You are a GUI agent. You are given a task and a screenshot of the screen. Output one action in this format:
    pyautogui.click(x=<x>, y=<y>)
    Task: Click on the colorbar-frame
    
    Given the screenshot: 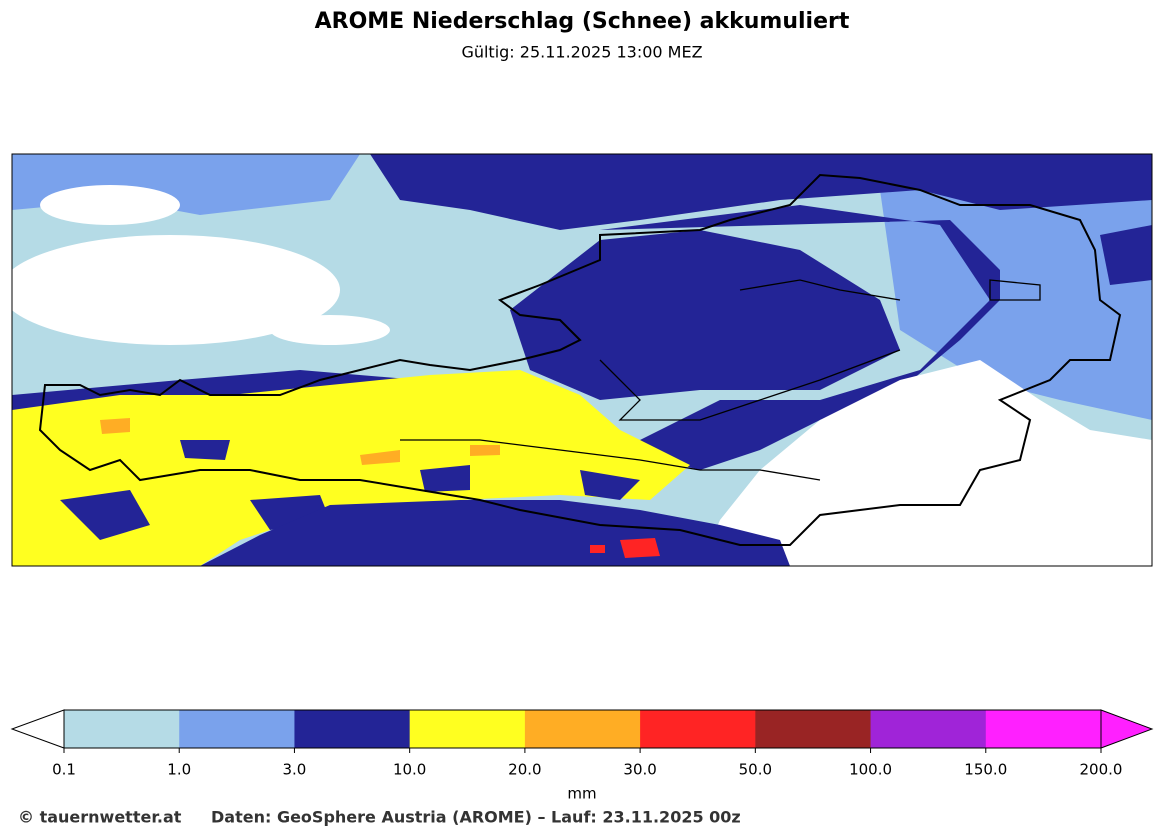 What is the action you would take?
    pyautogui.click(x=582, y=729)
    